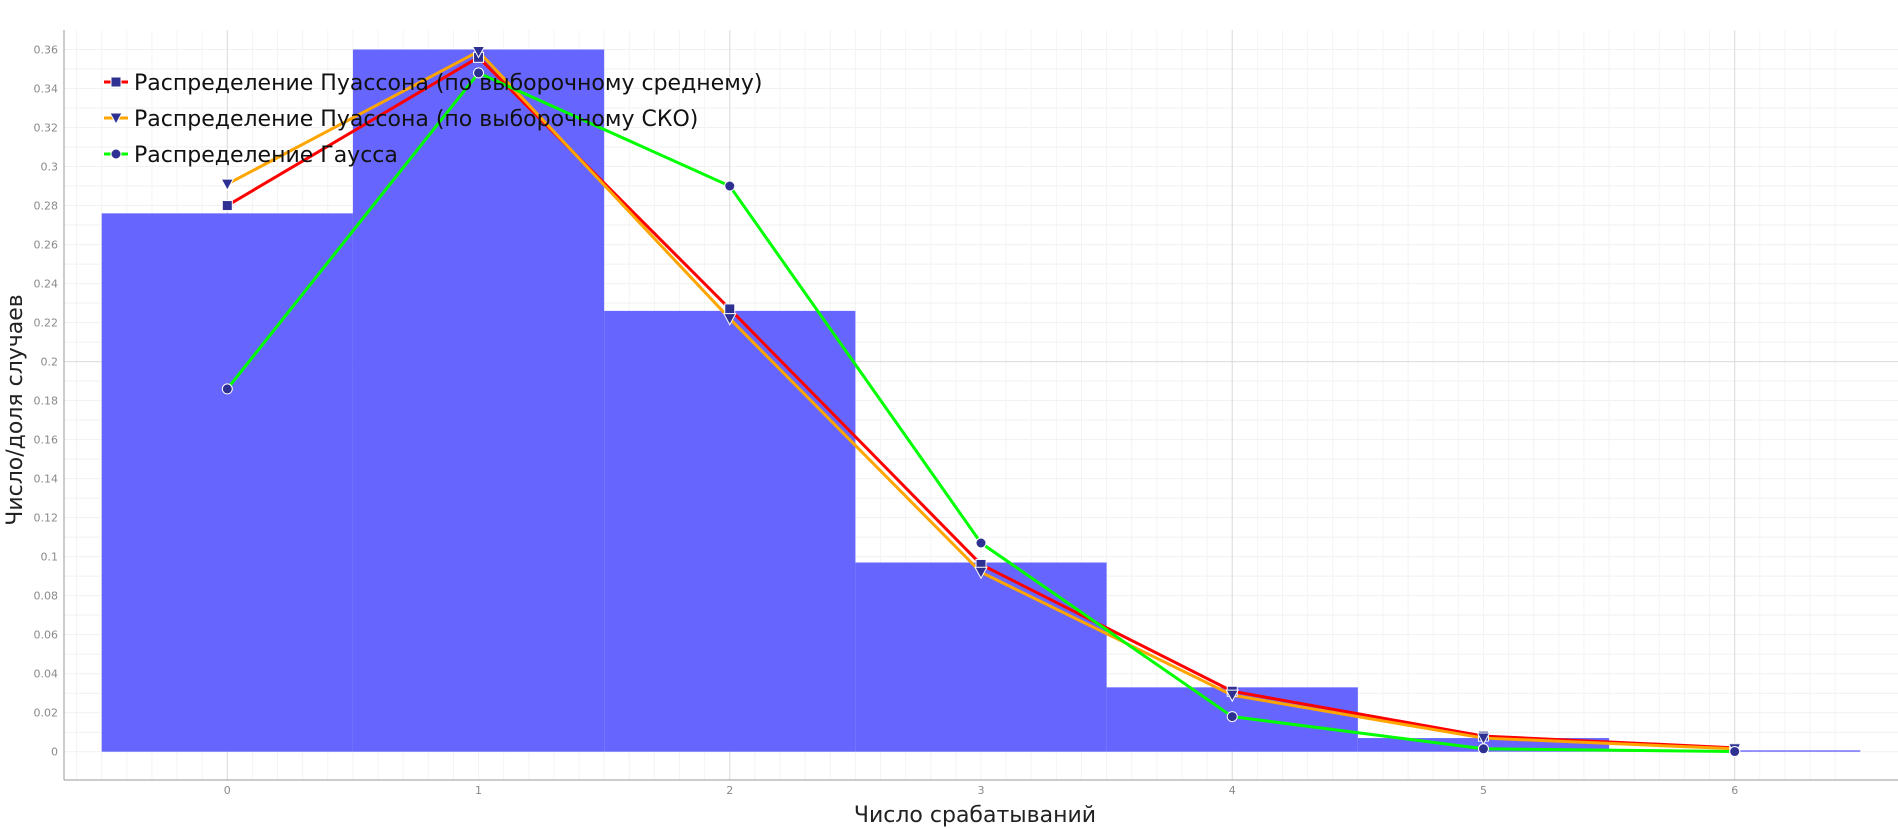  What do you see at coordinates (46, 440) in the screenshot?
I see `y-tick-label: 0.16` at bounding box center [46, 440].